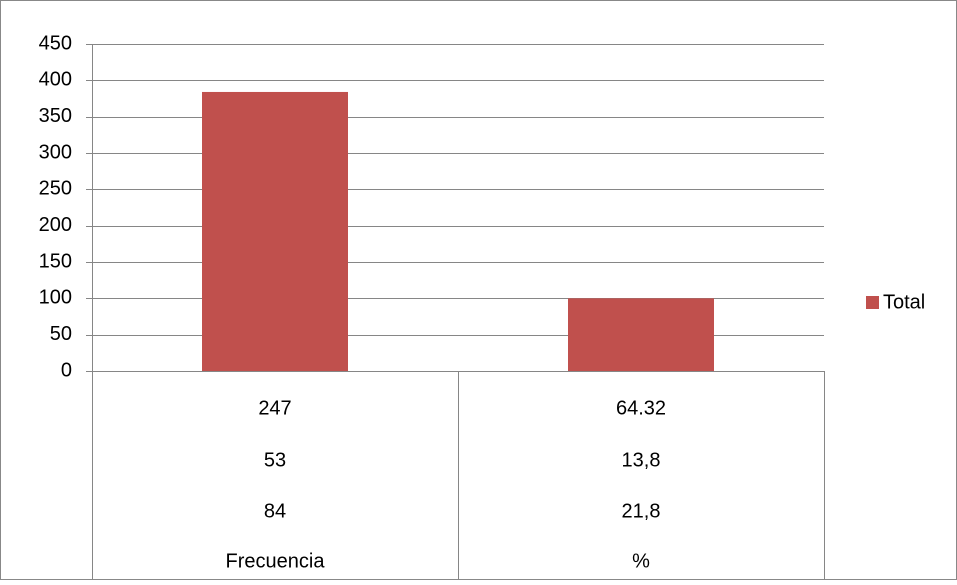 This screenshot has height=585, width=957. I want to click on y-tick-label: 200, so click(55, 225).